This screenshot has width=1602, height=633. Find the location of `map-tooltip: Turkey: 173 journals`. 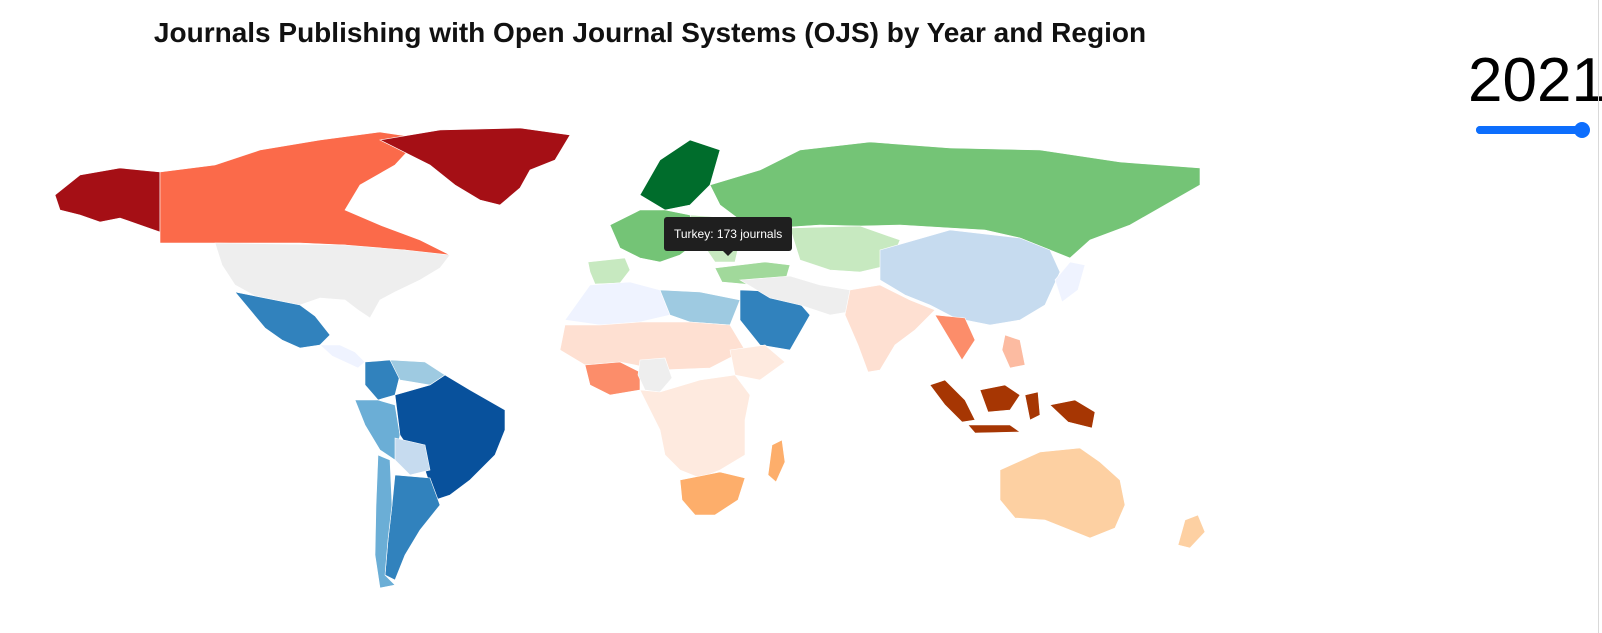

map-tooltip: Turkey: 173 journals is located at coordinates (728, 236).